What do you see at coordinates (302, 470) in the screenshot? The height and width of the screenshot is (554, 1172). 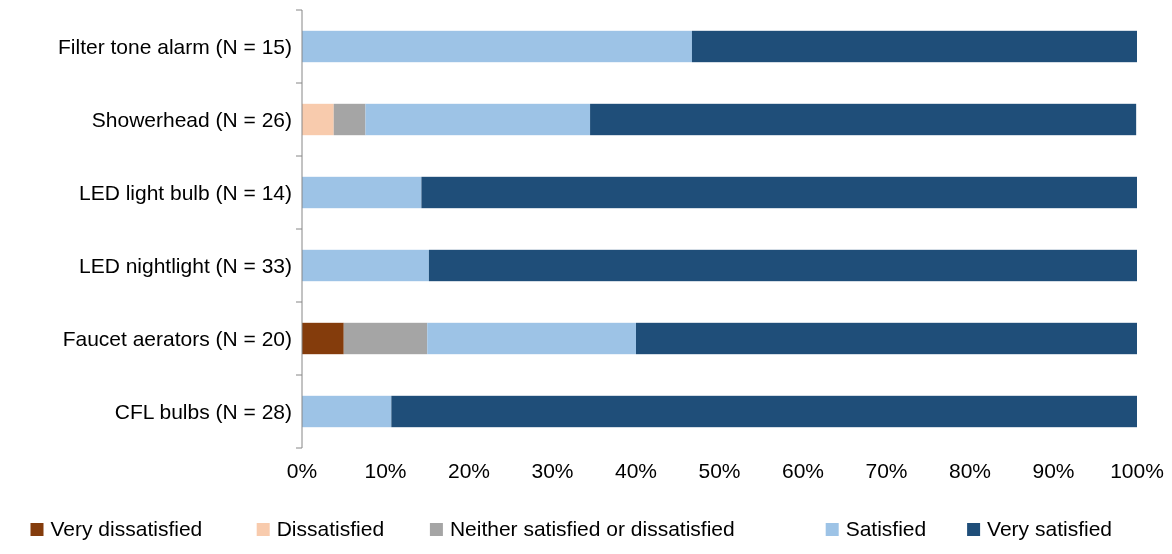 I see `x-tick-label: 0%` at bounding box center [302, 470].